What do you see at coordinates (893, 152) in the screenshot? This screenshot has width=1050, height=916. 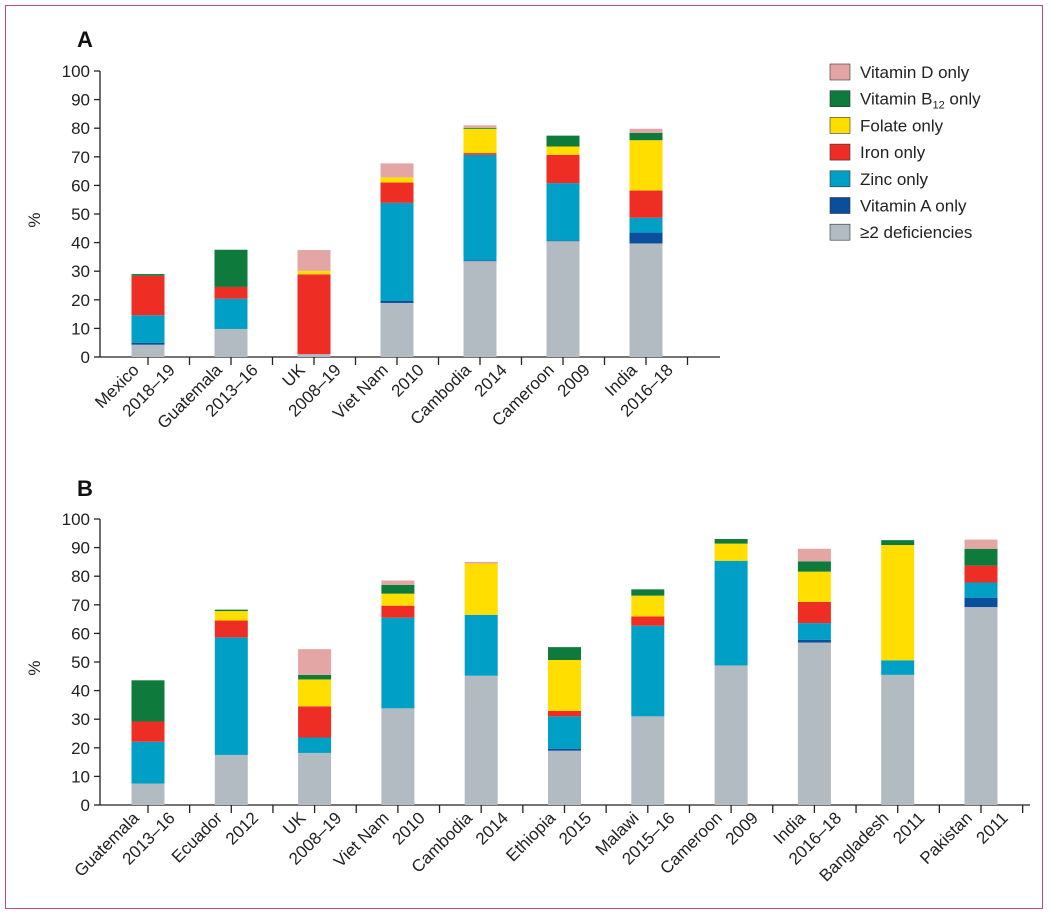 I see `legend-label: Iron only` at bounding box center [893, 152].